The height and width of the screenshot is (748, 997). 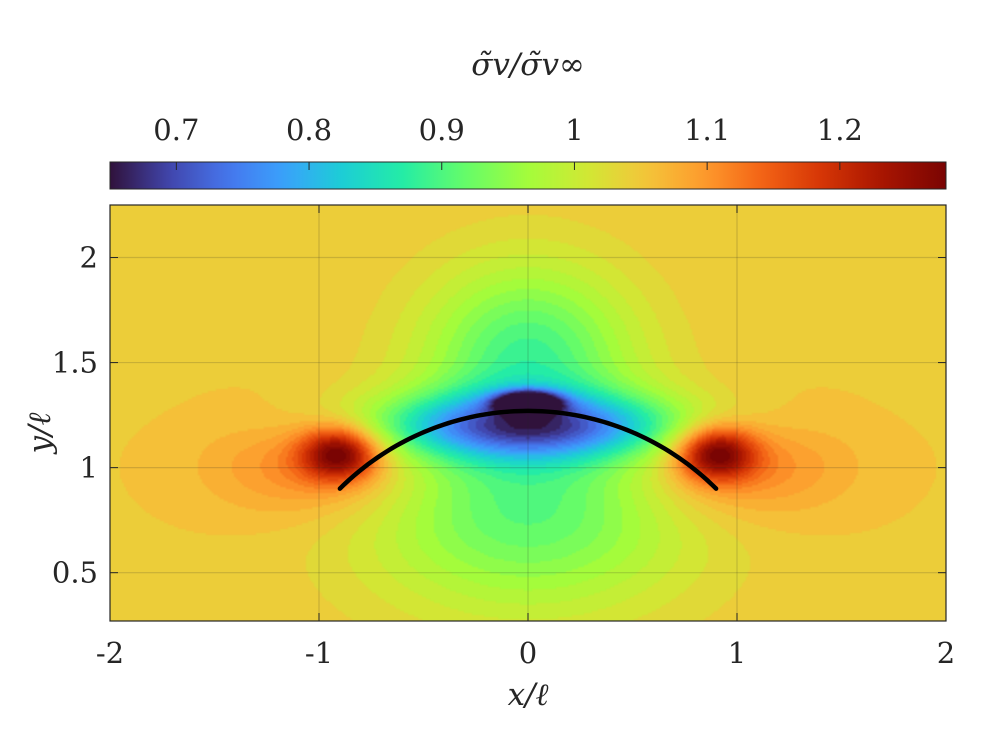 What do you see at coordinates (89, 468) in the screenshot?
I see `y-tick-label: 1` at bounding box center [89, 468].